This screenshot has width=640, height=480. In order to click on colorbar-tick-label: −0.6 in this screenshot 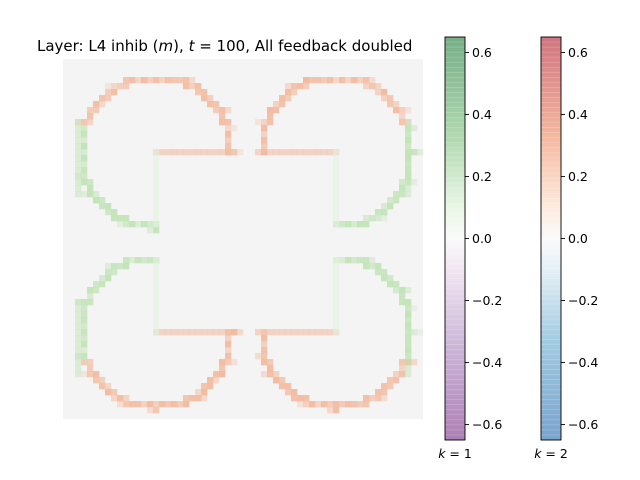, I will do `click(583, 424)`.